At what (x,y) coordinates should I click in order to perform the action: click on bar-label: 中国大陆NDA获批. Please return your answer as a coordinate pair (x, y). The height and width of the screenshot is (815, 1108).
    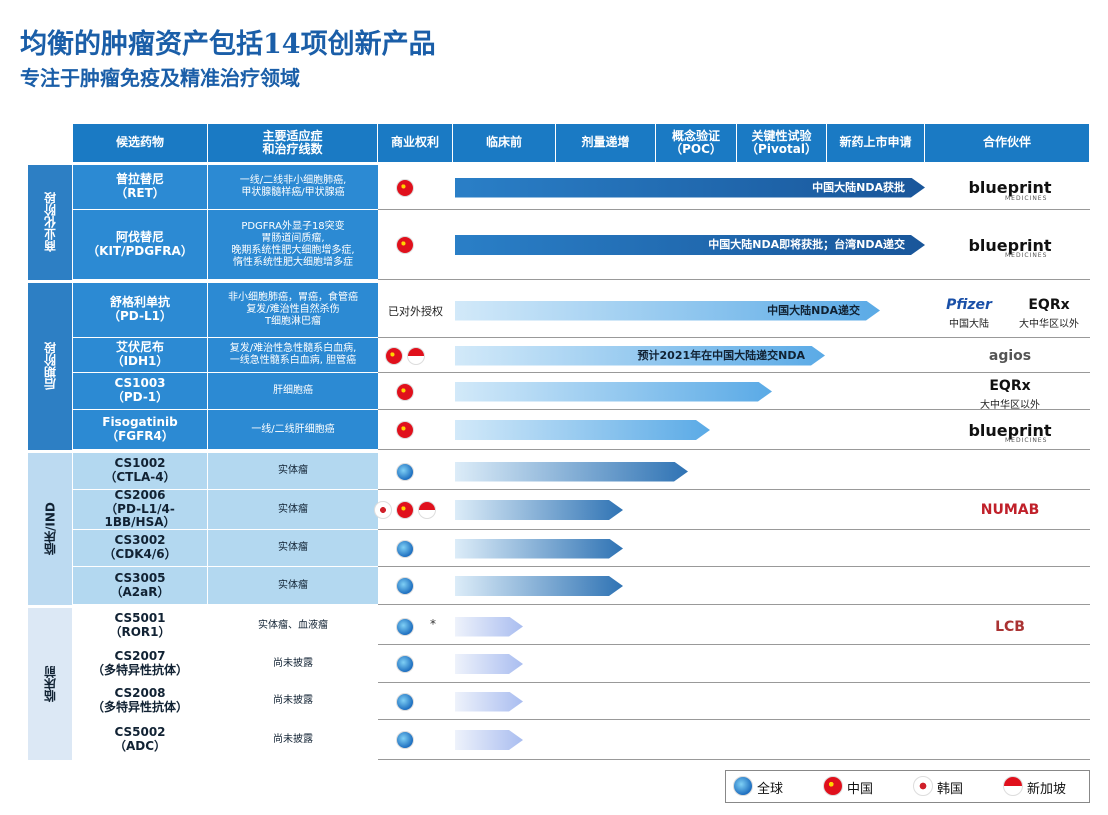
    Looking at the image, I should click on (858, 187).